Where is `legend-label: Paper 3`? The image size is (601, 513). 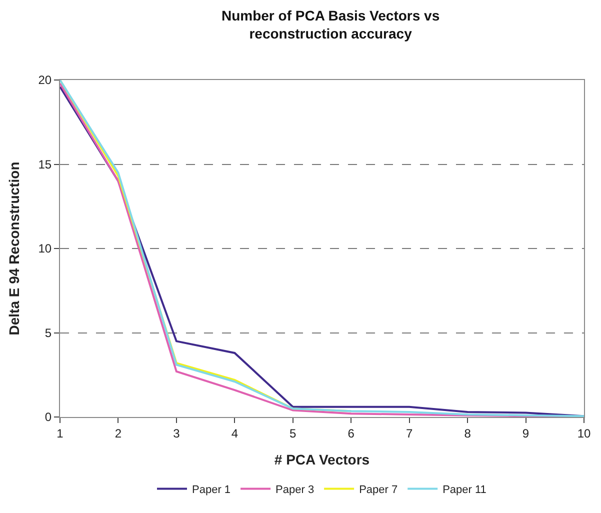
legend-label: Paper 3 is located at coordinates (295, 490).